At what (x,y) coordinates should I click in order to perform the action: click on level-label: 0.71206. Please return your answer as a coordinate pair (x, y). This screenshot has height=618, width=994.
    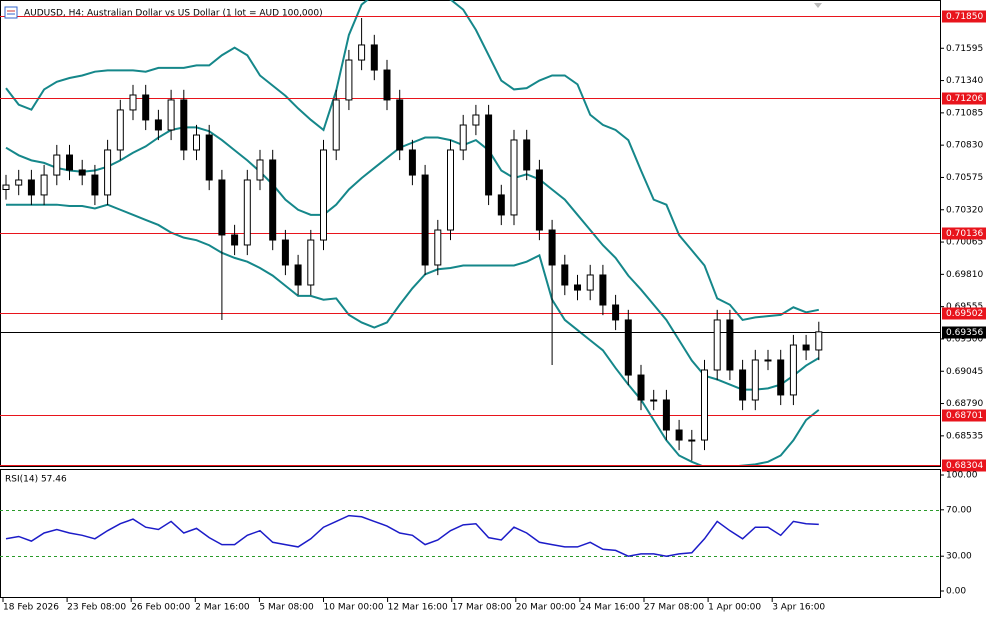
    Looking at the image, I should click on (964, 99).